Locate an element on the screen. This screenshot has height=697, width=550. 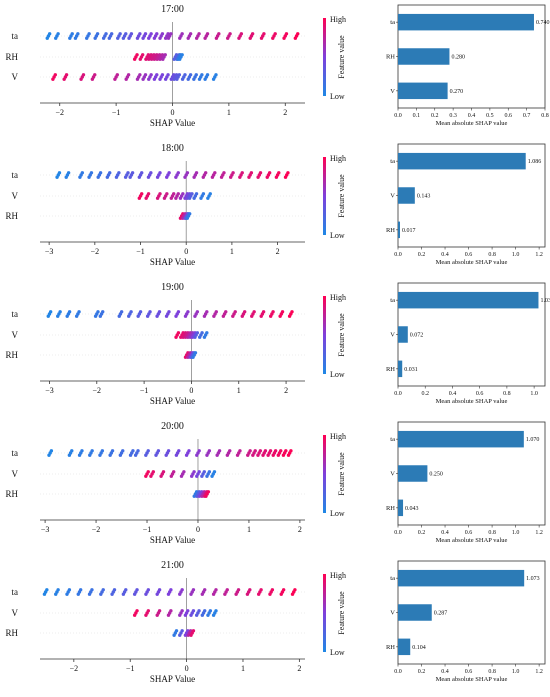
beeswarm-title: 17:00 is located at coordinates (172, 9).